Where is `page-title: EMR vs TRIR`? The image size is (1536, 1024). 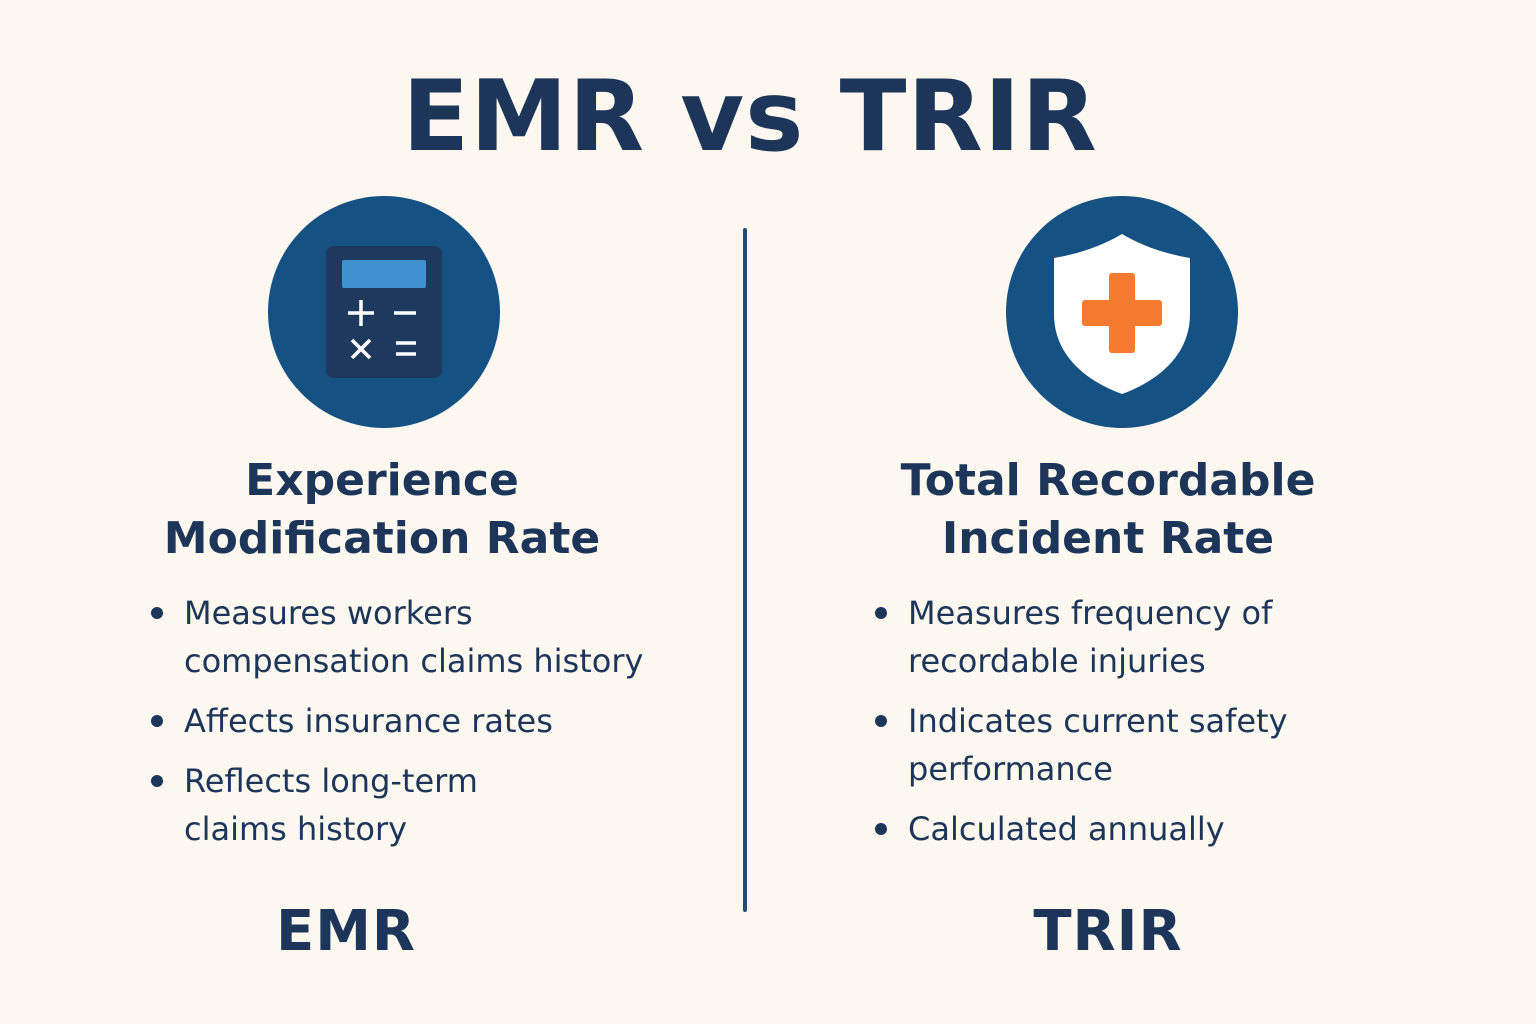
page-title: EMR vs TRIR is located at coordinates (750, 117).